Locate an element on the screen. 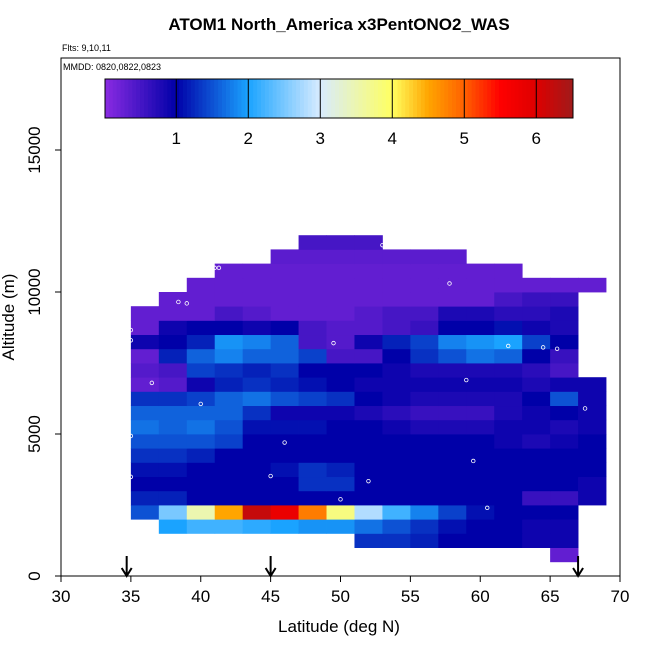 The height and width of the screenshot is (655, 650). subtitle: Flts: 9,10,11 is located at coordinates (86, 48).